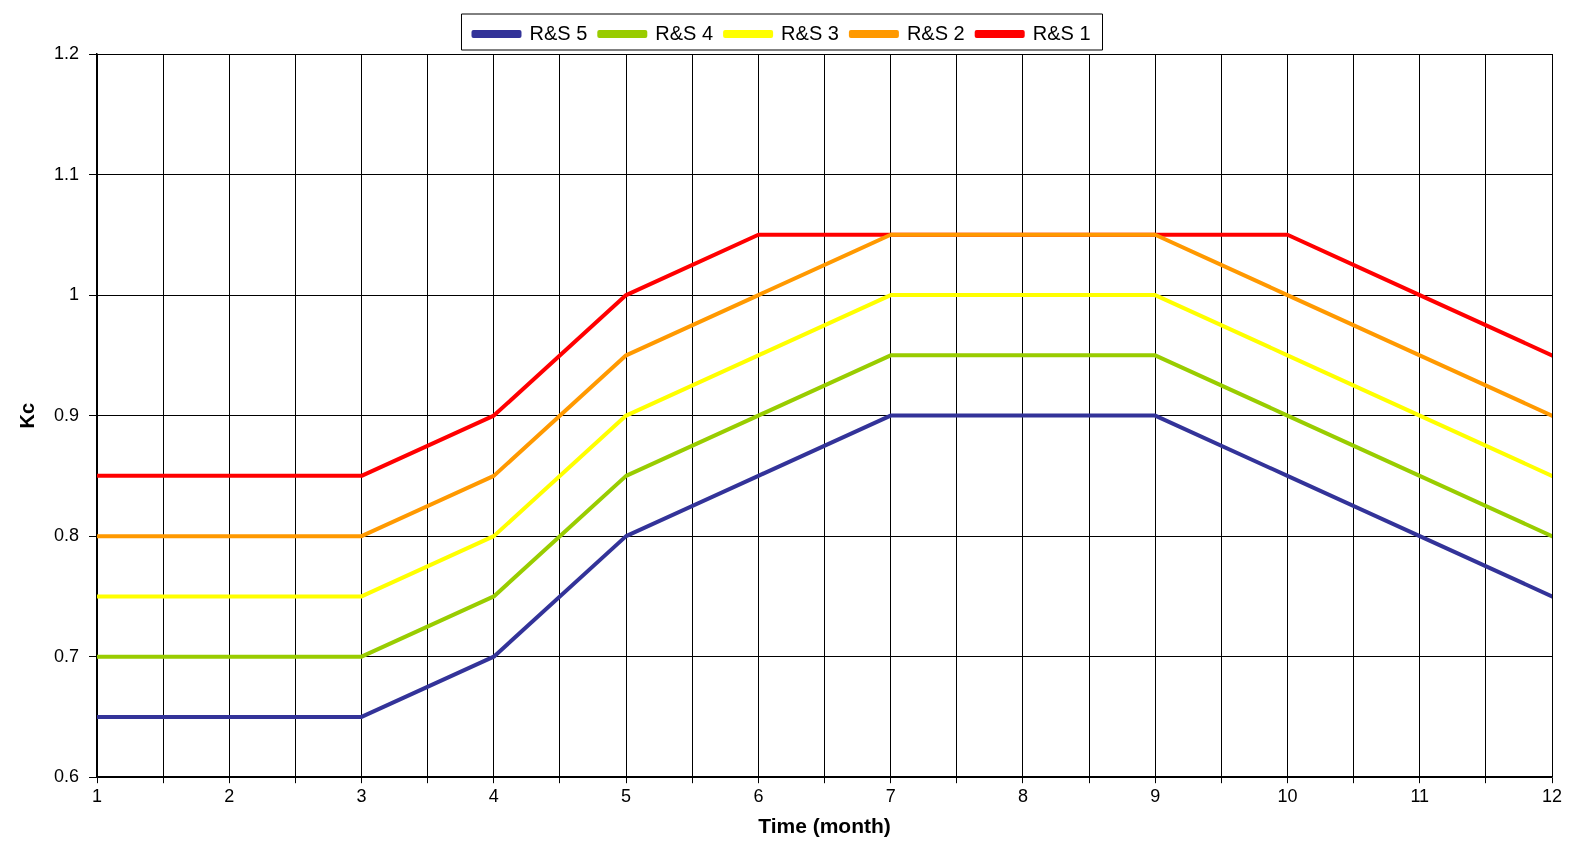 The height and width of the screenshot is (860, 1580). What do you see at coordinates (66, 776) in the screenshot?
I see `y-tick-label: 0.6` at bounding box center [66, 776].